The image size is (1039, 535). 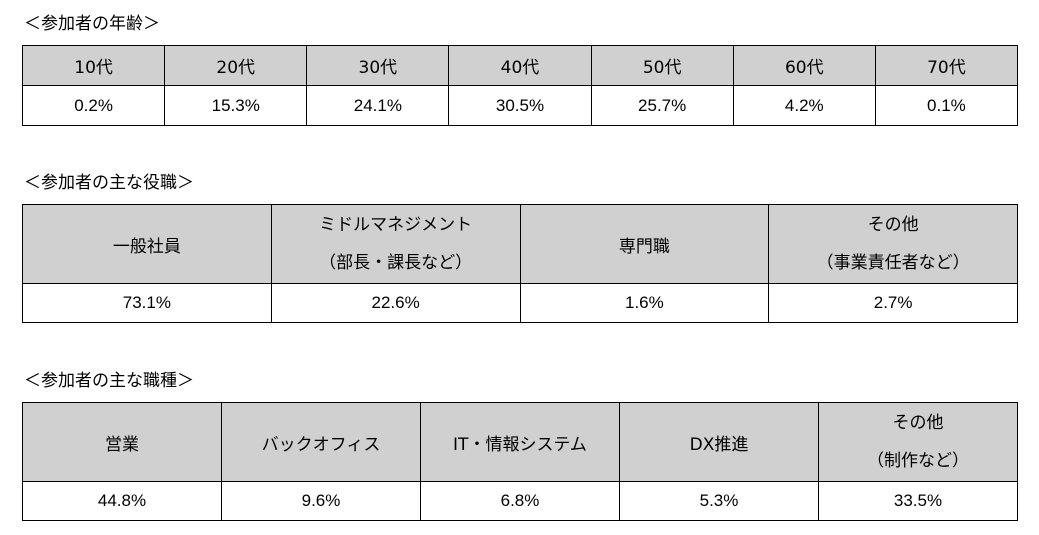 I want to click on job-header-it-label: IT・情報システム, so click(x=520, y=444).